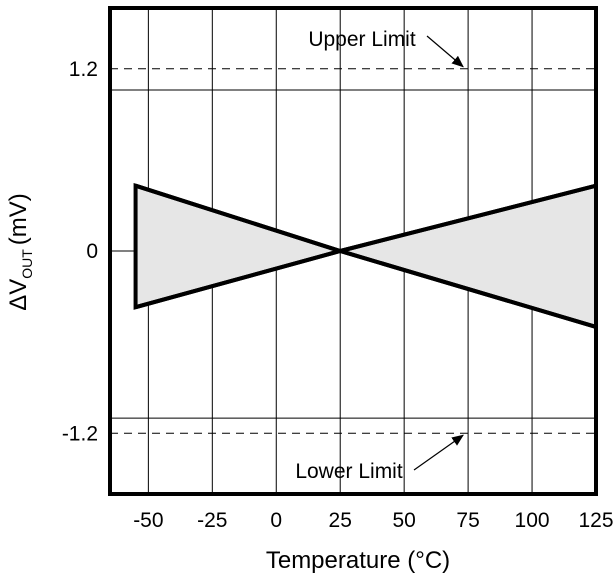 The height and width of the screenshot is (580, 614). Describe the element at coordinates (27, 264) in the screenshot. I see `y-axis-title-subscript: OUT` at that location.